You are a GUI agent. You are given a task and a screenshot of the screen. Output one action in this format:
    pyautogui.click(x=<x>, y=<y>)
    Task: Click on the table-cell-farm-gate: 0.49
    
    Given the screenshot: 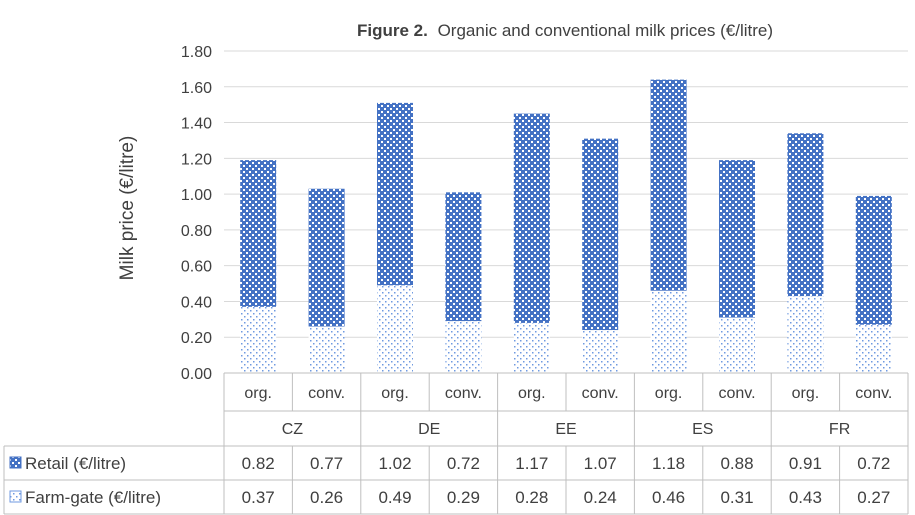 What is the action you would take?
    pyautogui.click(x=394, y=497)
    